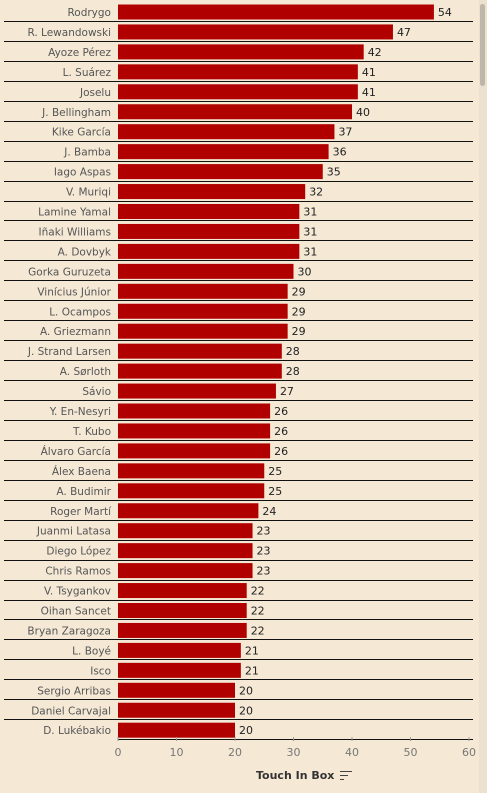 The height and width of the screenshot is (793, 487). I want to click on category-label: T. Kubo, so click(91, 432).